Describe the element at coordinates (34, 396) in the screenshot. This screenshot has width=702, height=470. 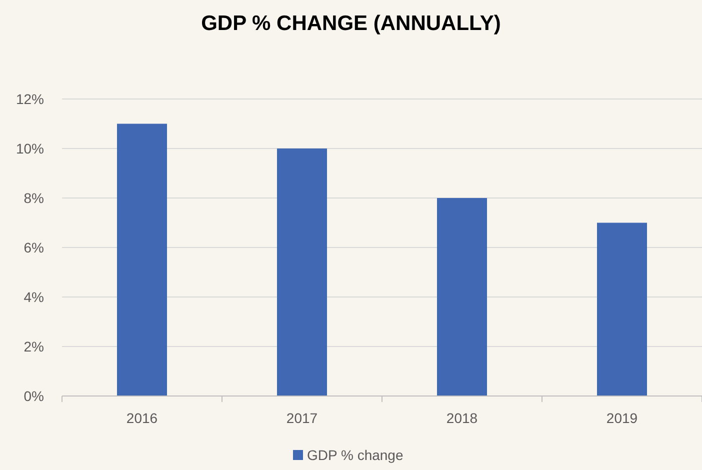
I see `y-tick-label: 0%` at that location.